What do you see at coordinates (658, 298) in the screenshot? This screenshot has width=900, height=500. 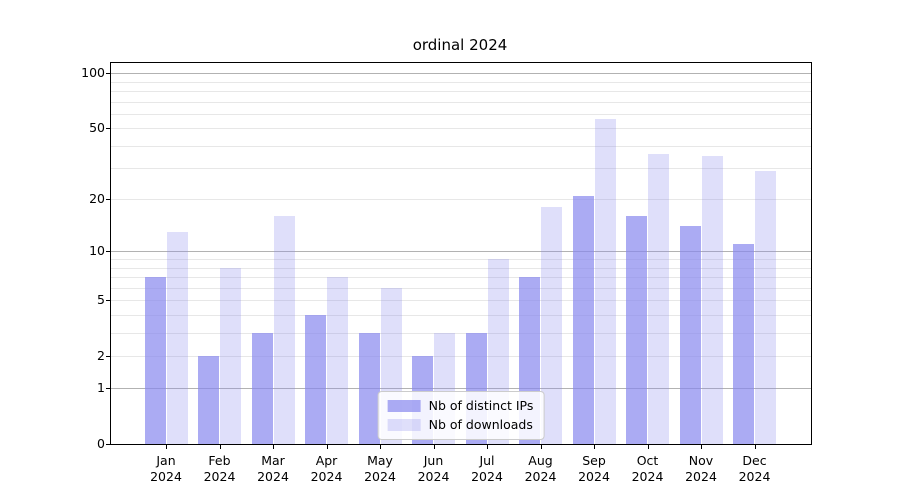 I see `bar-downloads-oct` at bounding box center [658, 298].